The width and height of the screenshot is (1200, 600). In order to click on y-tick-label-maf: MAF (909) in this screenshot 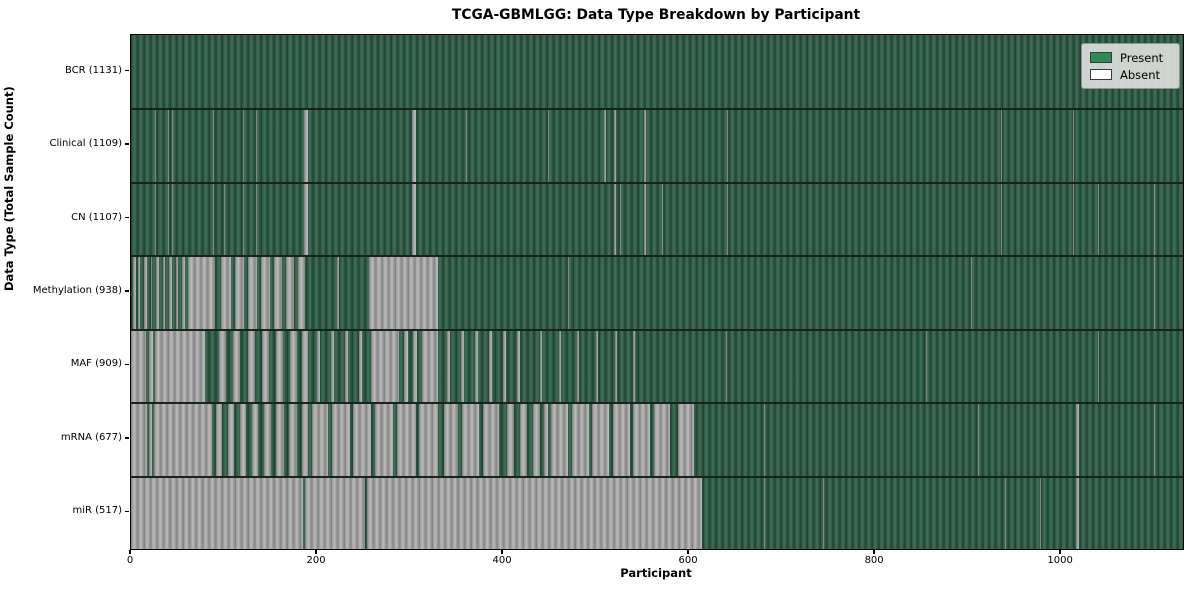, I will do `click(96, 364)`.